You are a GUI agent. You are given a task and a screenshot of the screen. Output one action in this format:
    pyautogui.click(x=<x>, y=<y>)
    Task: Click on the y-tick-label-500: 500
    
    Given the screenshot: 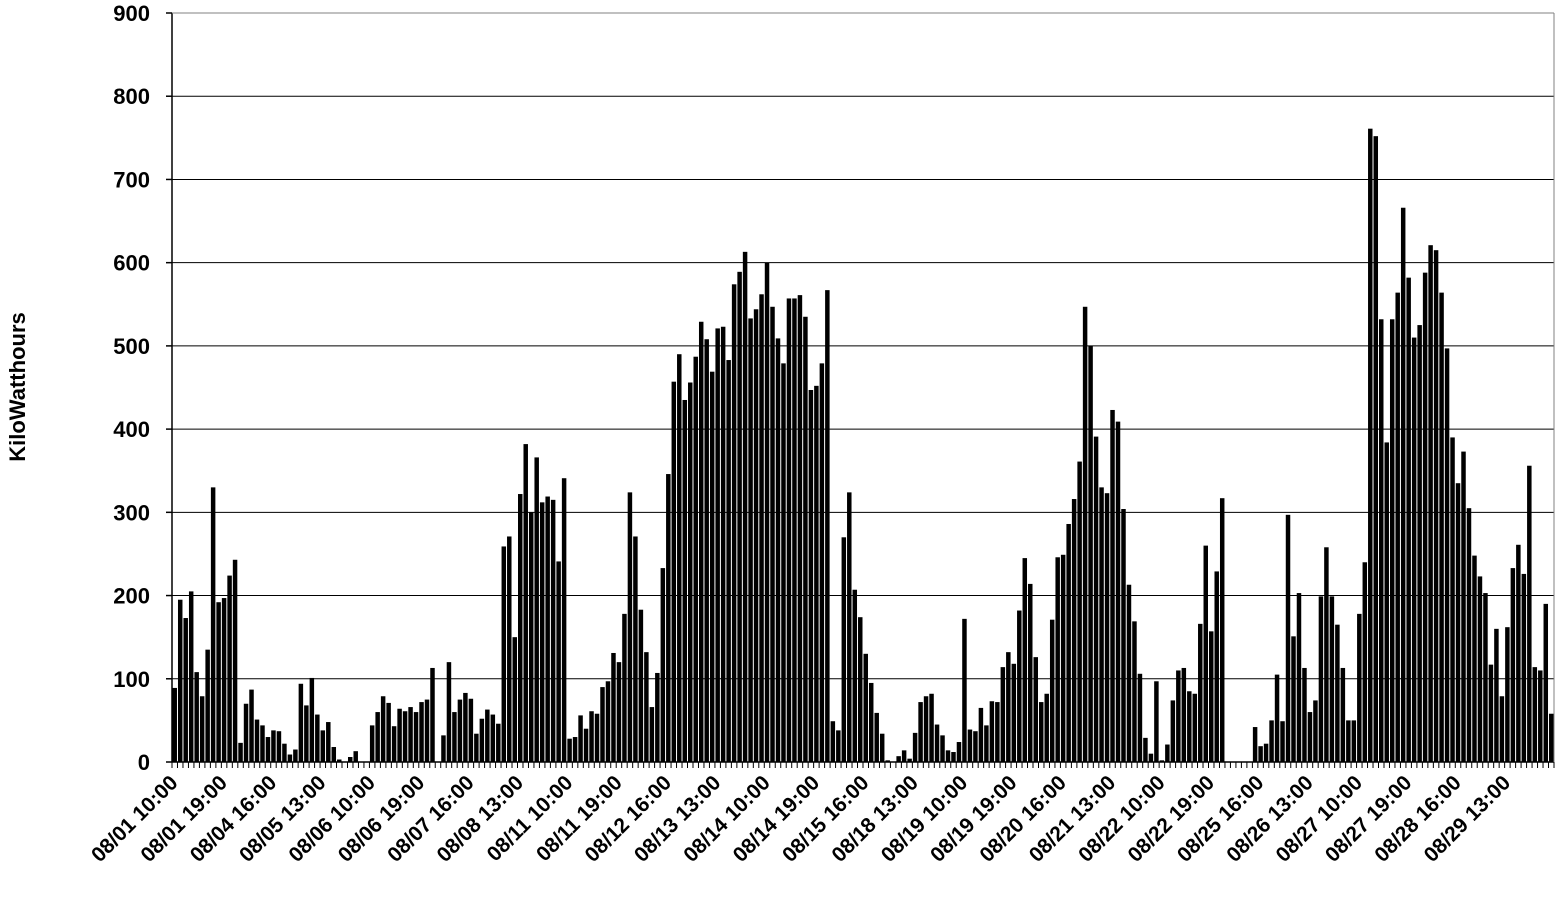 What is the action you would take?
    pyautogui.click(x=131, y=346)
    